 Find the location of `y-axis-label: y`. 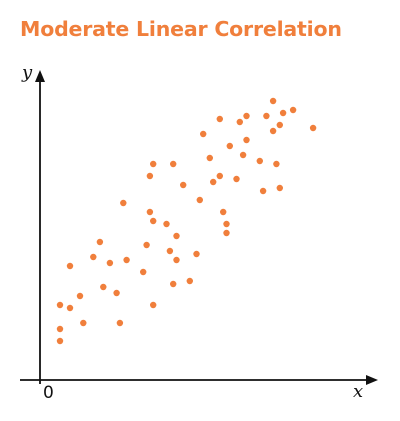

y-axis-label: y is located at coordinates (27, 72).